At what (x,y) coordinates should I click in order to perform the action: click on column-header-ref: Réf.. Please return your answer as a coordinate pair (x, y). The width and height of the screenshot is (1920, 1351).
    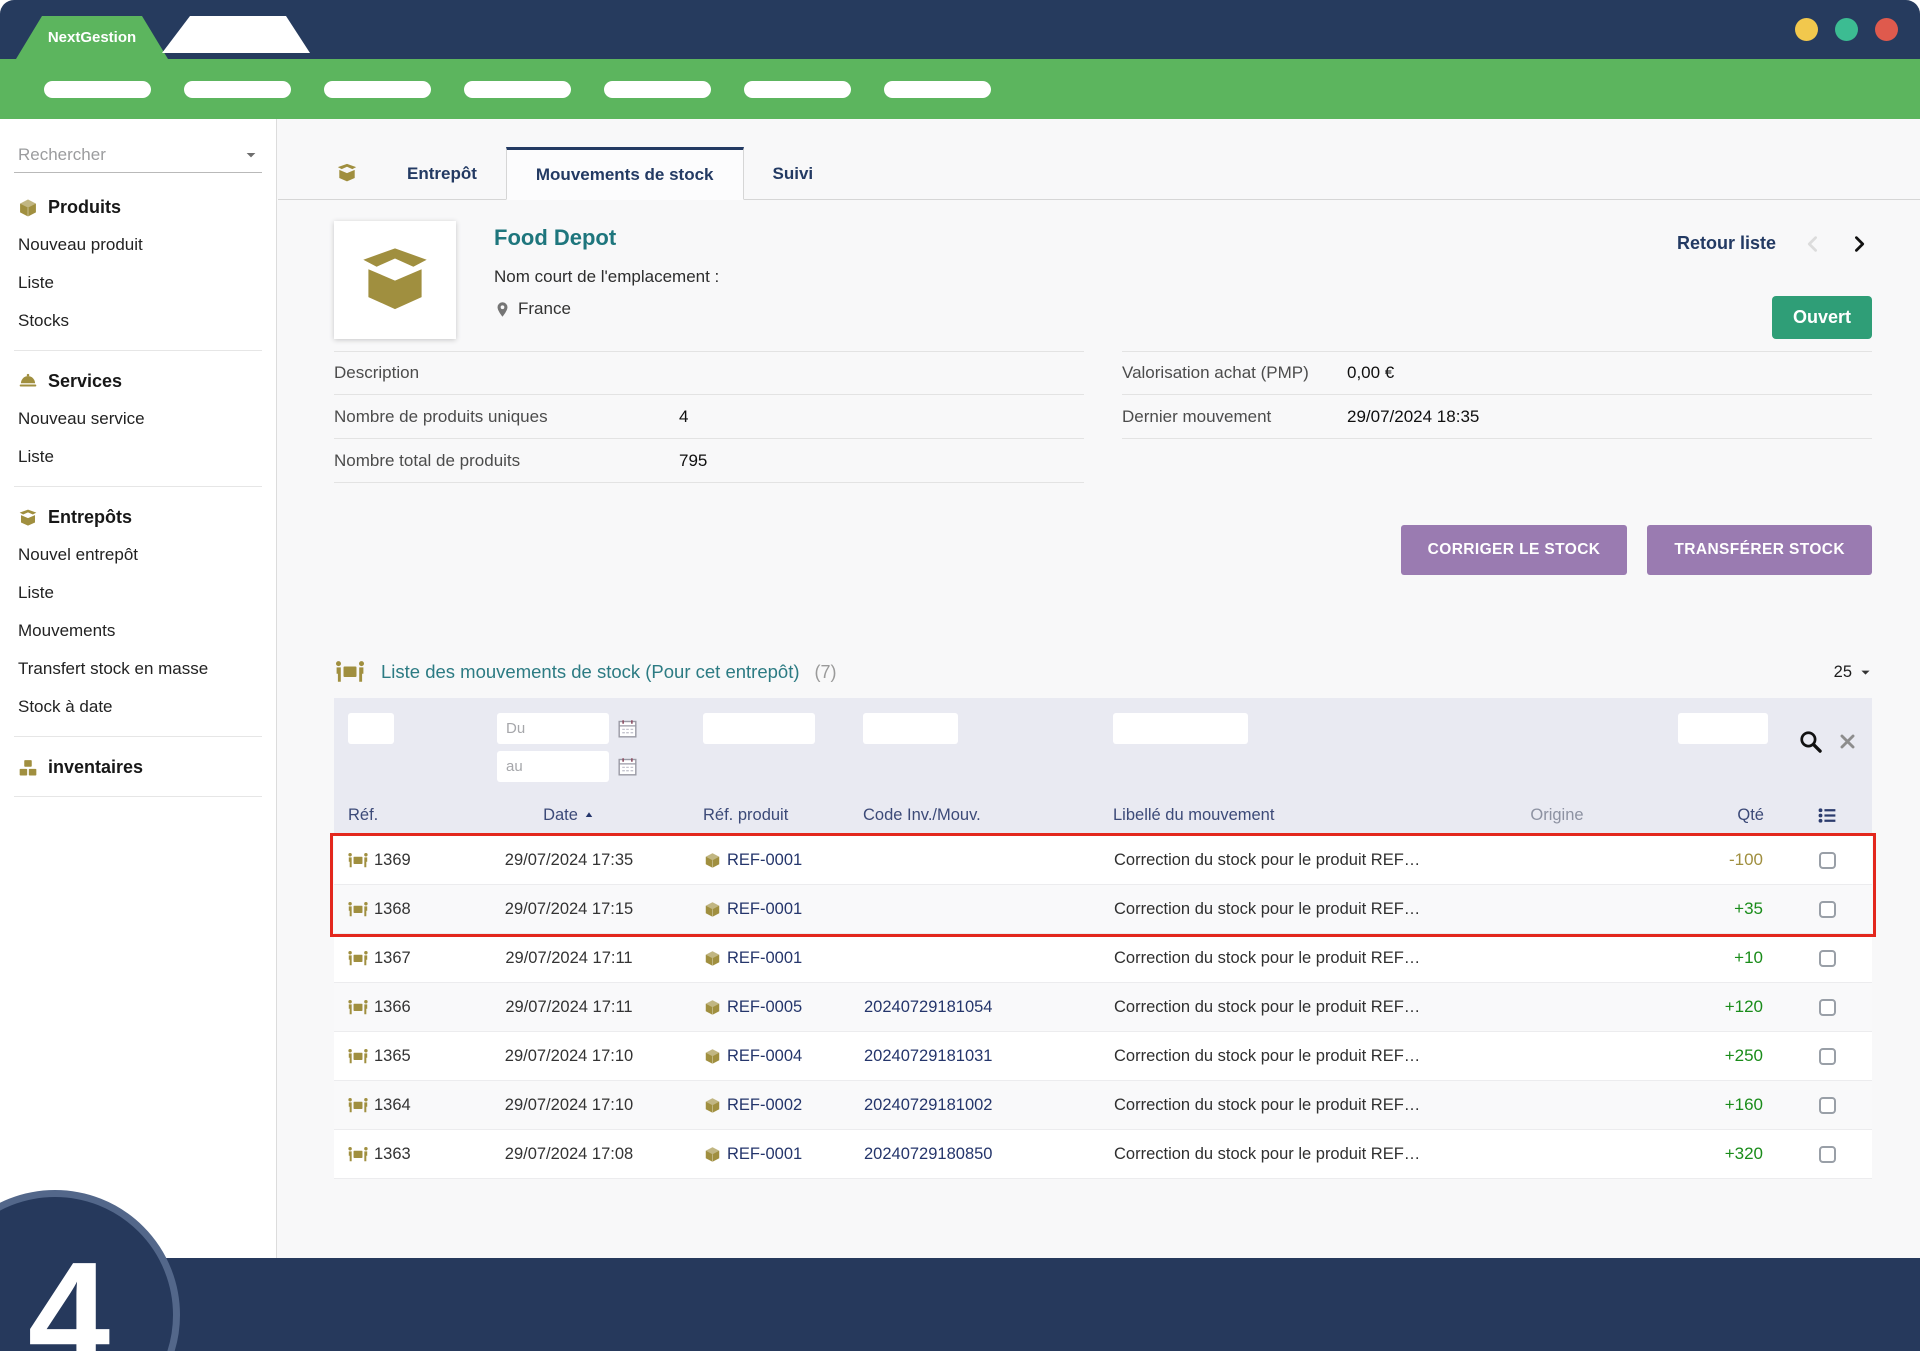
    Looking at the image, I should click on (363, 814).